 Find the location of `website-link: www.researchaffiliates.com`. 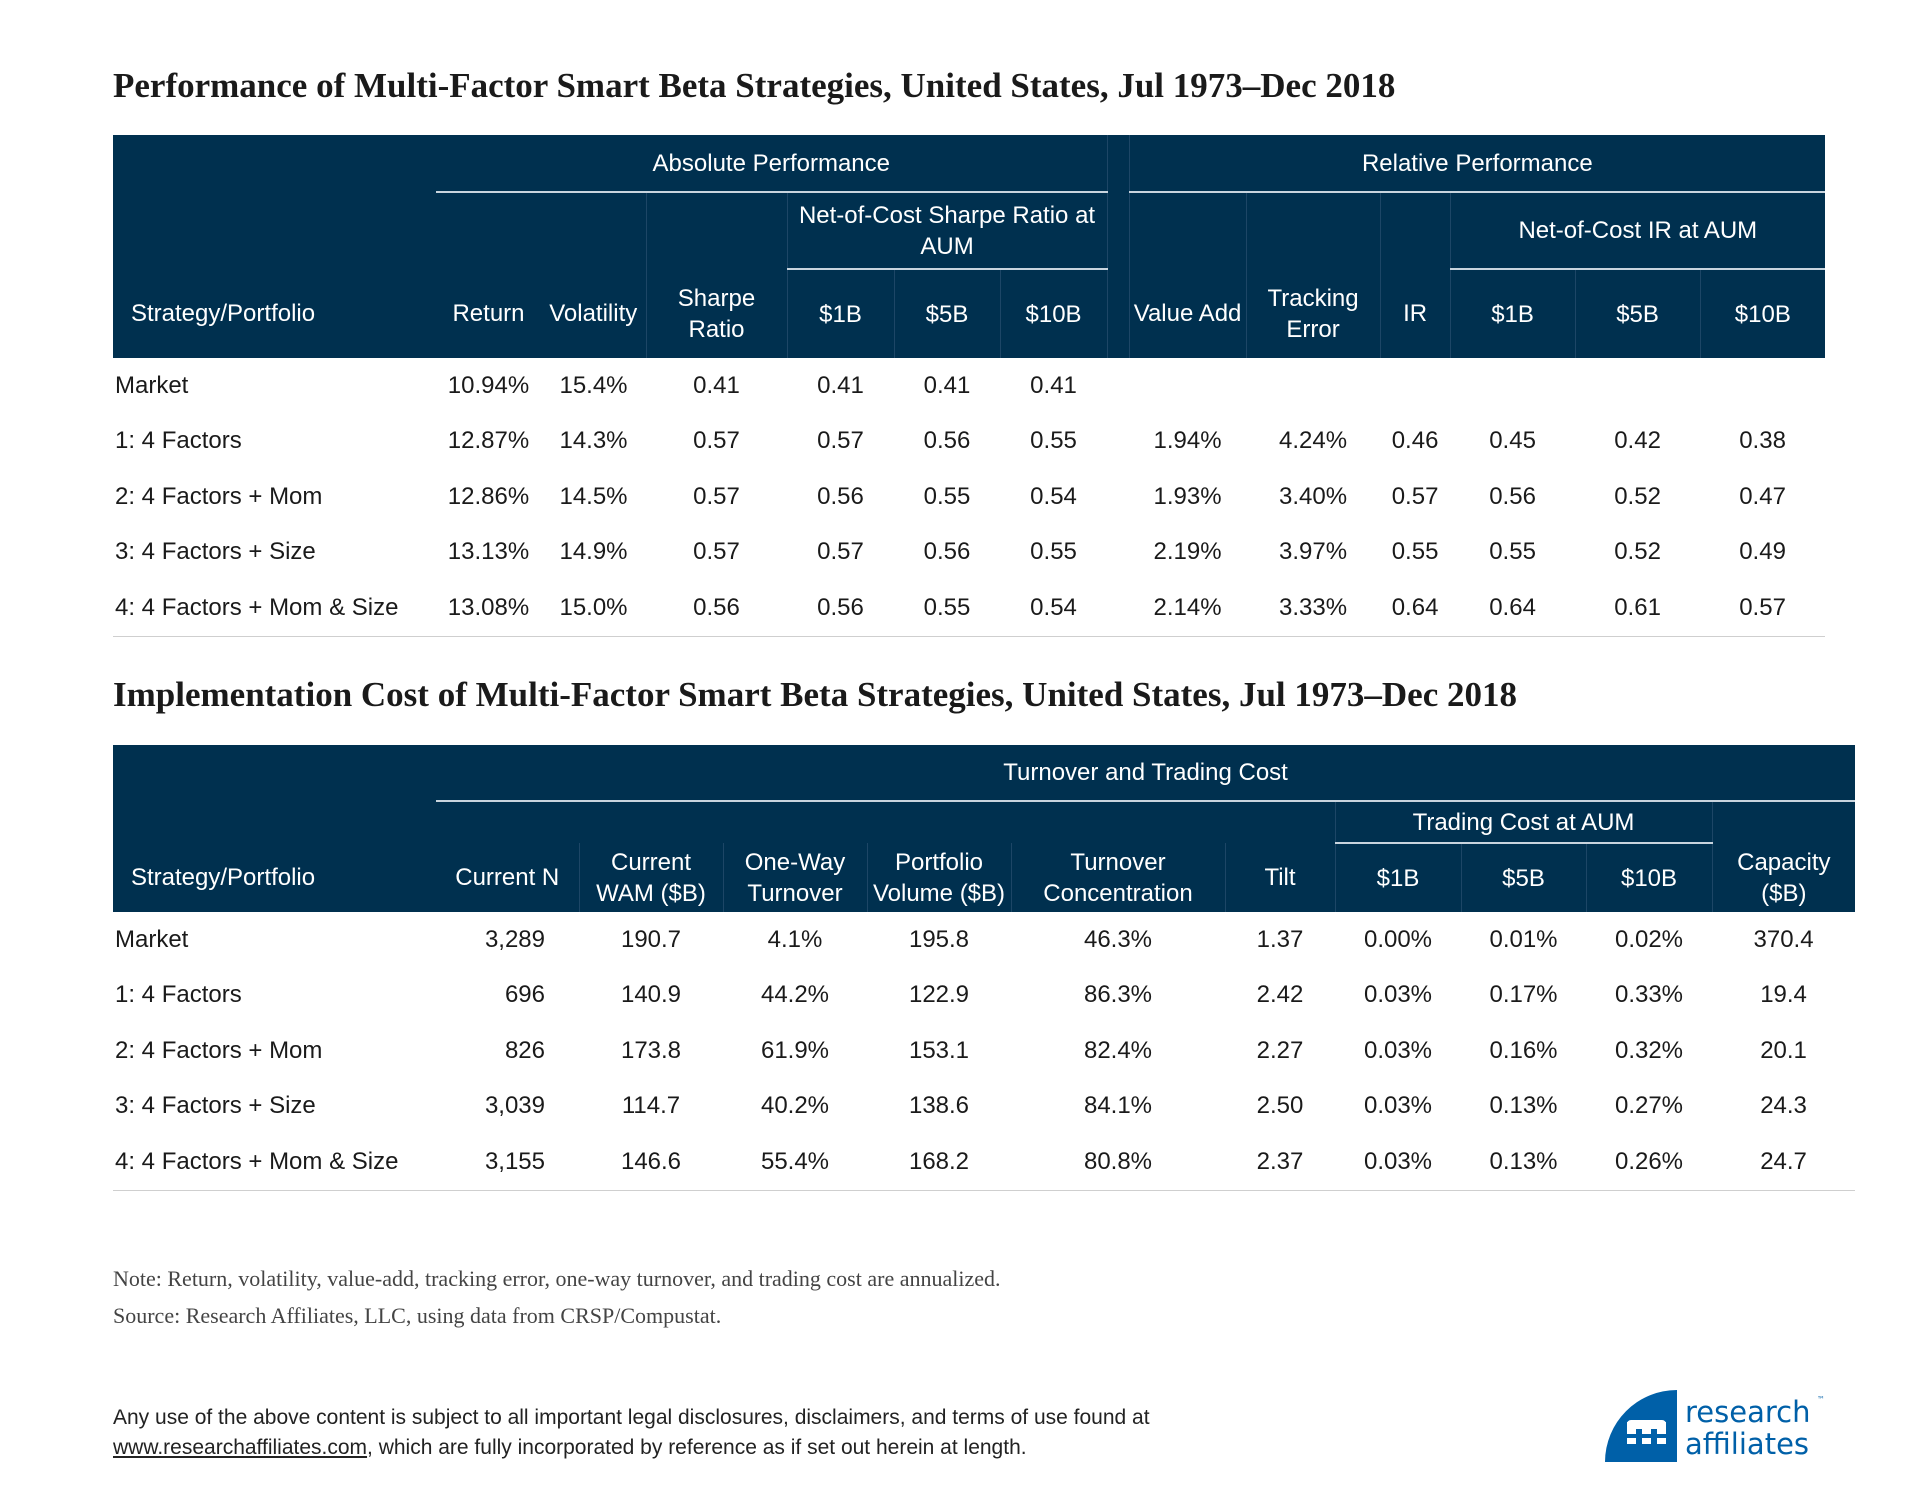

website-link: www.researchaffiliates.com is located at coordinates (240, 1447).